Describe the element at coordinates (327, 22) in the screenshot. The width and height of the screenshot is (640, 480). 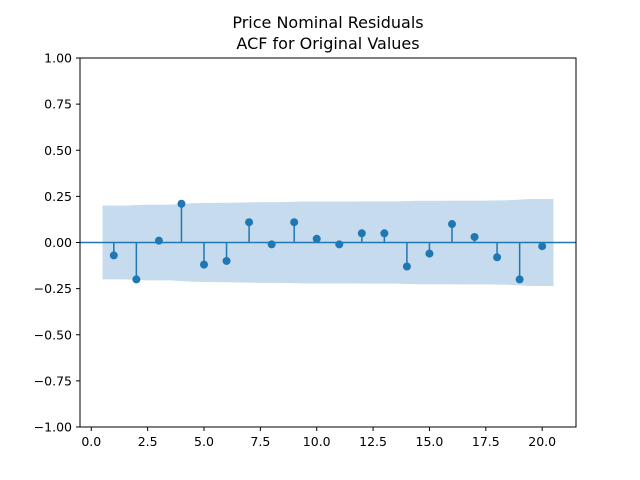
I see `chart-title-line-1: Price Nominal Residuals` at that location.